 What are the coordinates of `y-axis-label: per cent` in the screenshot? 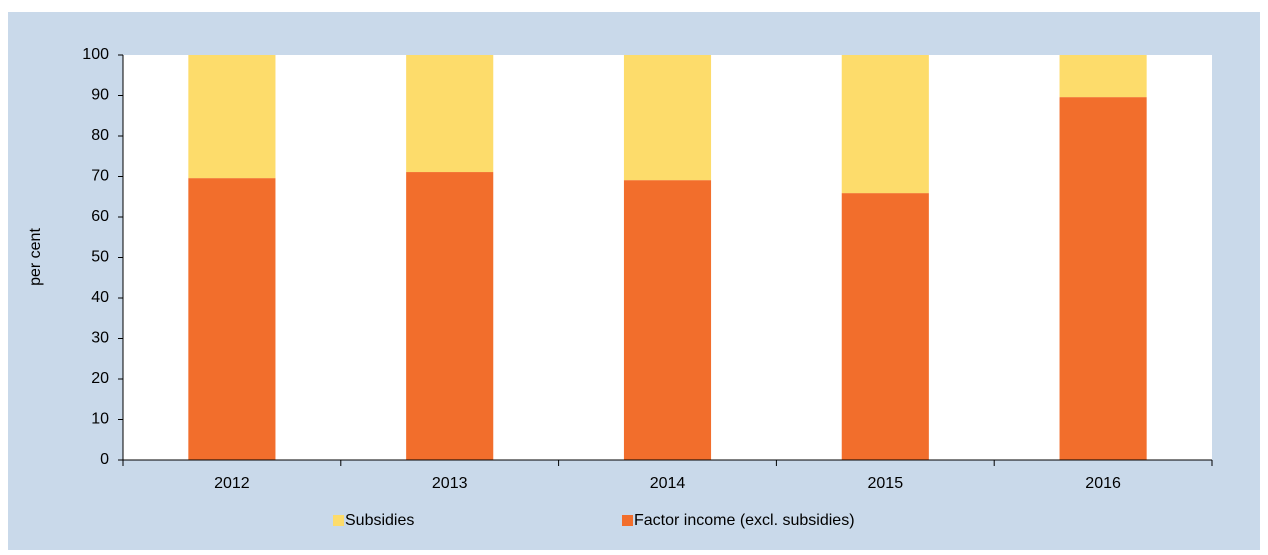 It's located at (35, 257).